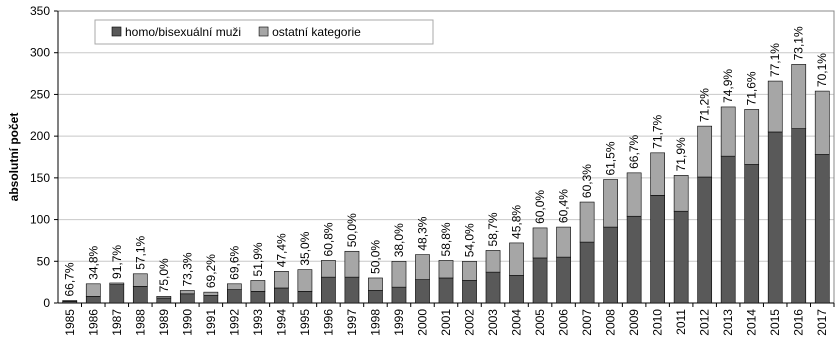 This screenshot has width=839, height=347. I want to click on share-label: 70,1%, so click(822, 70).